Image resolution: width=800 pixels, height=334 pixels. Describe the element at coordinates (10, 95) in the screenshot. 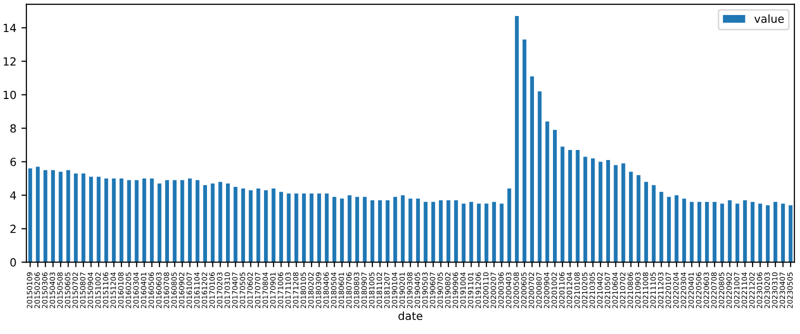

I see `y-tick-label: 10` at that location.